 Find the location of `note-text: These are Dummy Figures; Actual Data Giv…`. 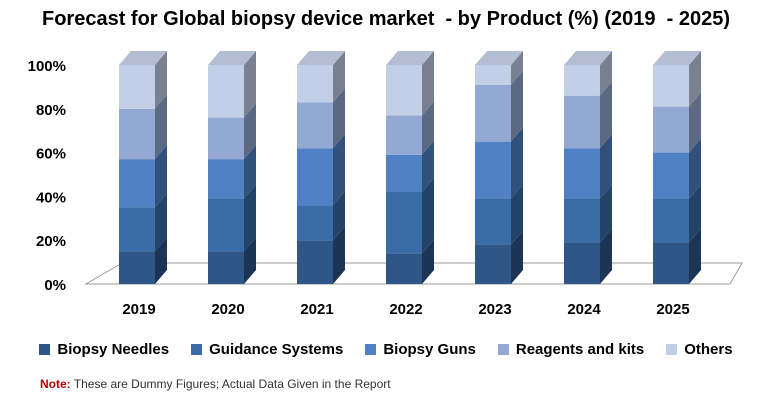

note-text: These are Dummy Figures; Actual Data Giv… is located at coordinates (230, 384).